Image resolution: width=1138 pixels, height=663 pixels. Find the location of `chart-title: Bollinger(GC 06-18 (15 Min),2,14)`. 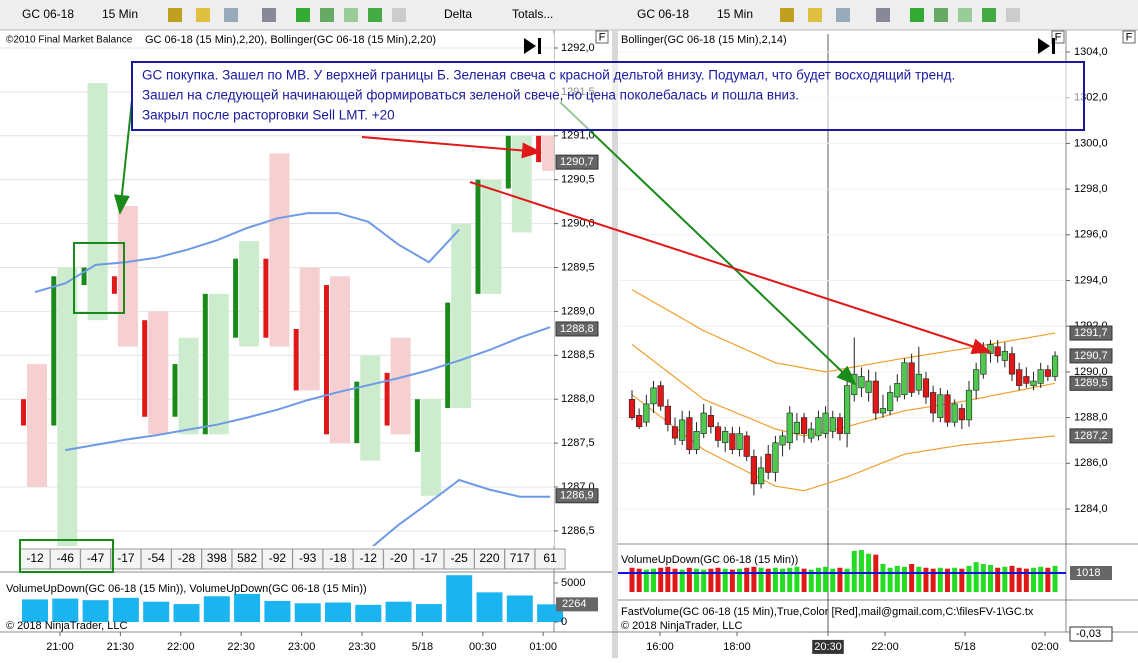

chart-title: Bollinger(GC 06-18 (15 Min),2,14) is located at coordinates (704, 40).